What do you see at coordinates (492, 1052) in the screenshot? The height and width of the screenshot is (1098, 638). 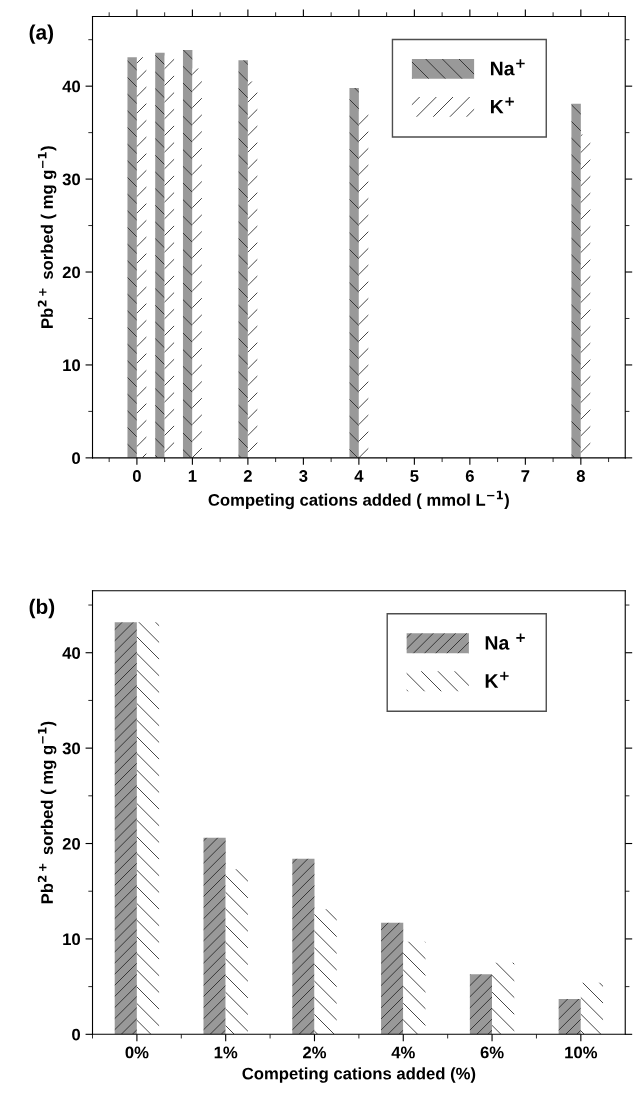 I see `x-tick-label: 6%` at bounding box center [492, 1052].